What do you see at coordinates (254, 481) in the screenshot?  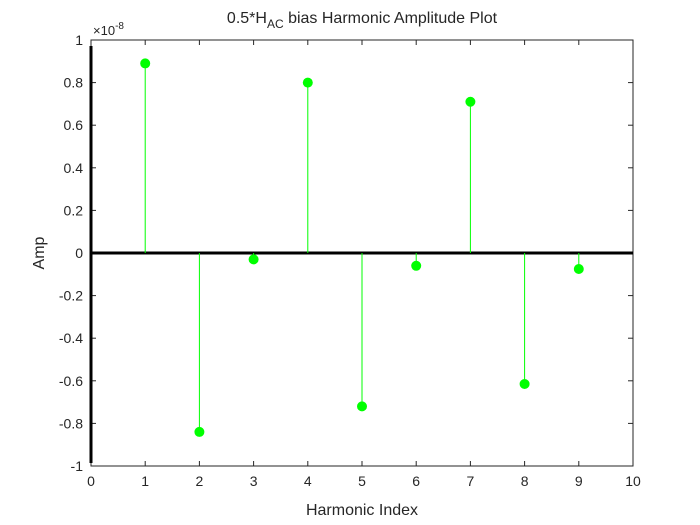 I see `x-tick-label: 3` at bounding box center [254, 481].